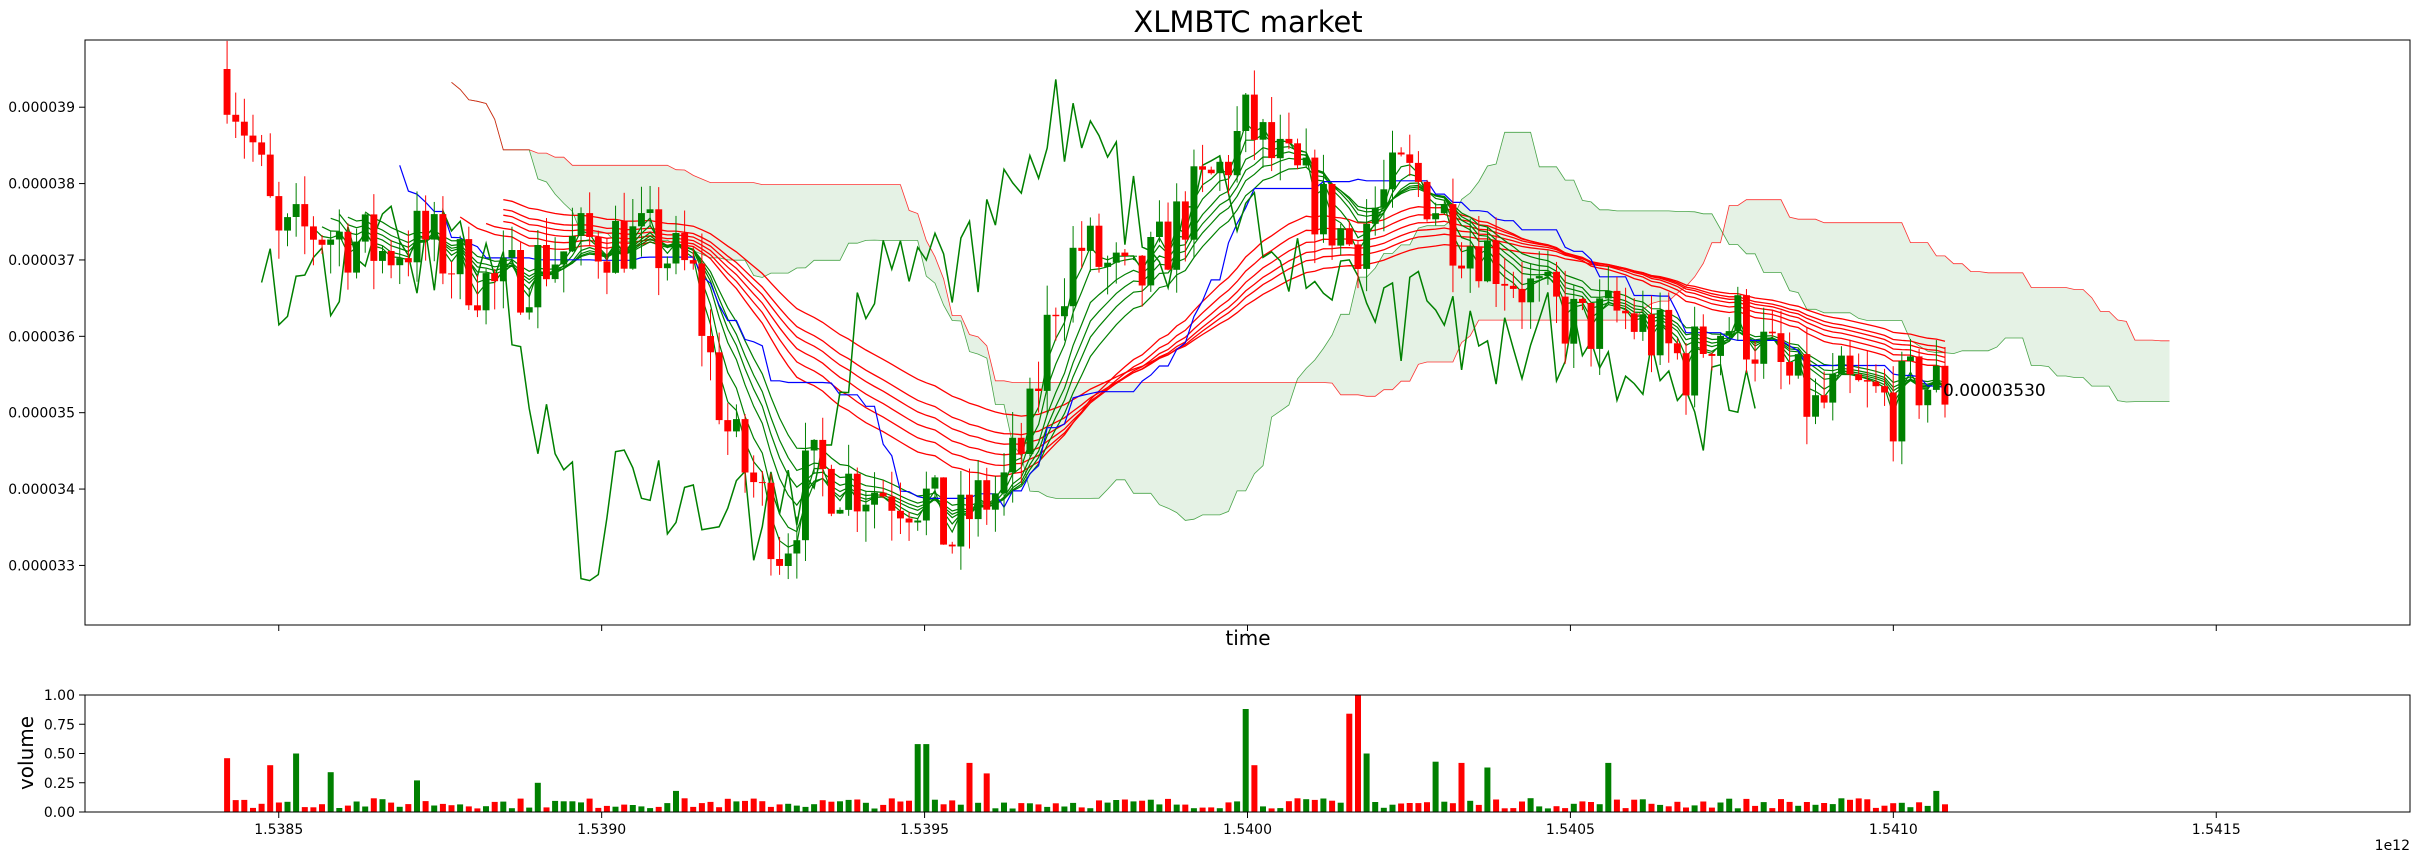 Image resolution: width=2423 pixels, height=862 pixels. Describe the element at coordinates (1247, 22) in the screenshot. I see `chart-title: XLMBTC market` at that location.